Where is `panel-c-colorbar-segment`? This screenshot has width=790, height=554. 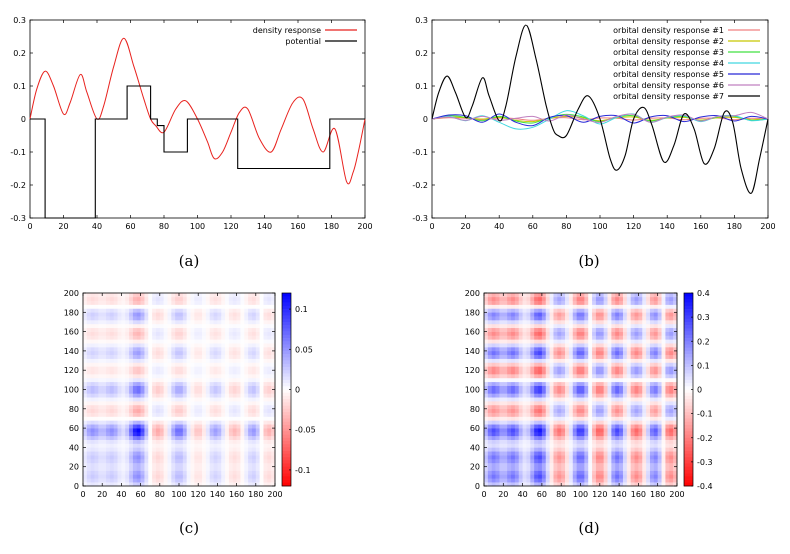
panel-c-colorbar-segment is located at coordinates (286, 442).